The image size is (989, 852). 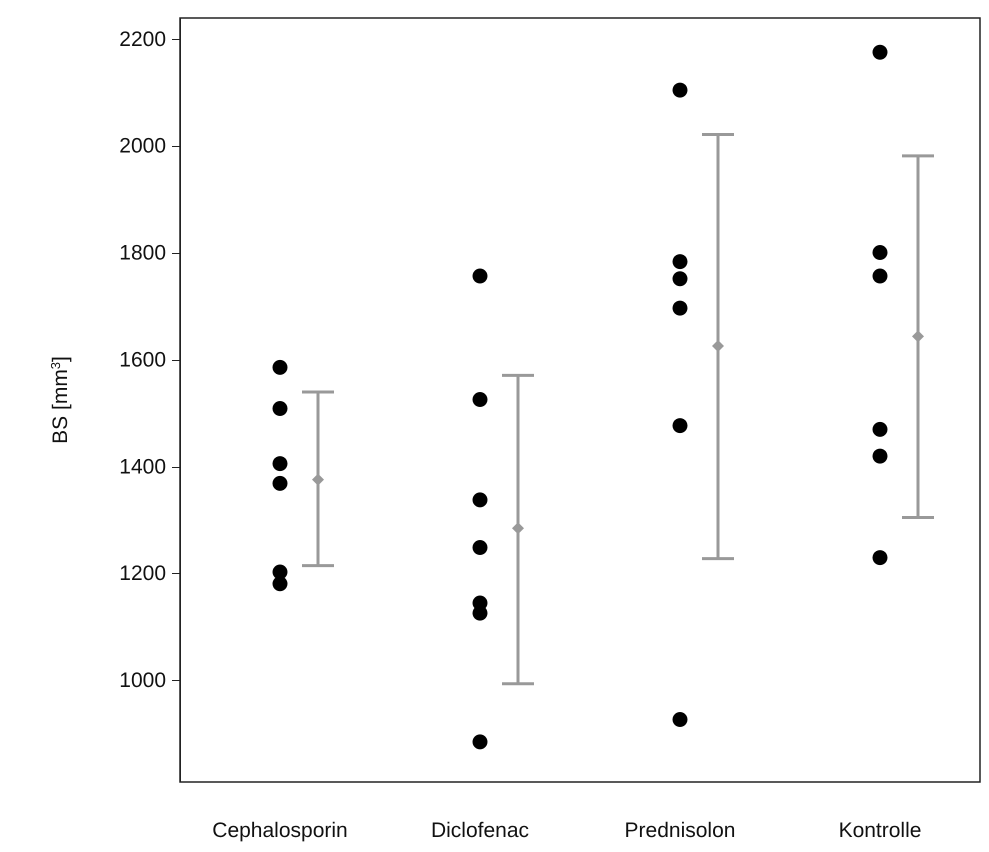 What do you see at coordinates (142, 39) in the screenshot?
I see `y-tick-label: 2200` at bounding box center [142, 39].